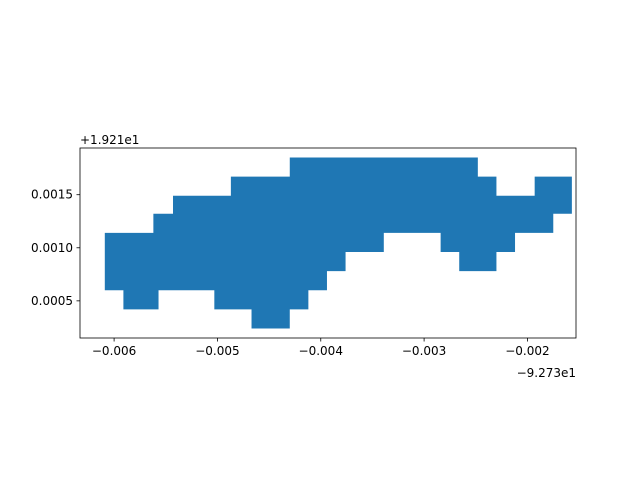 Image resolution: width=640 pixels, height=484 pixels. Describe the element at coordinates (546, 373) in the screenshot. I see `x-offset-label: −9.273e1` at that location.